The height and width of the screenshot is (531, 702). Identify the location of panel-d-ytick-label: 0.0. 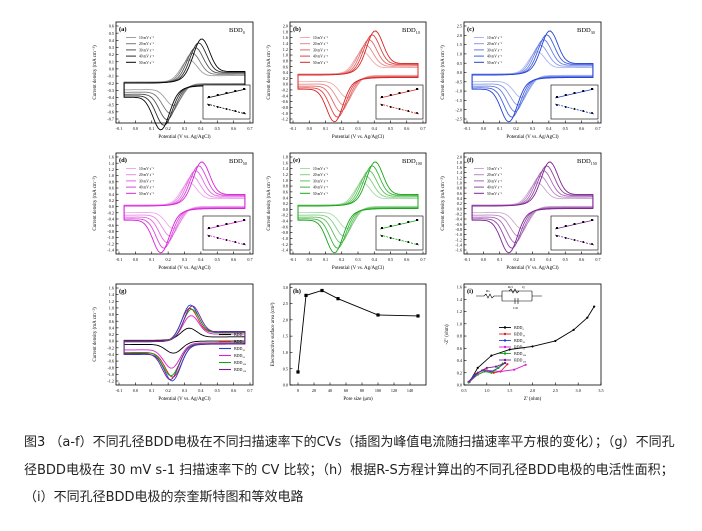
(111, 206).